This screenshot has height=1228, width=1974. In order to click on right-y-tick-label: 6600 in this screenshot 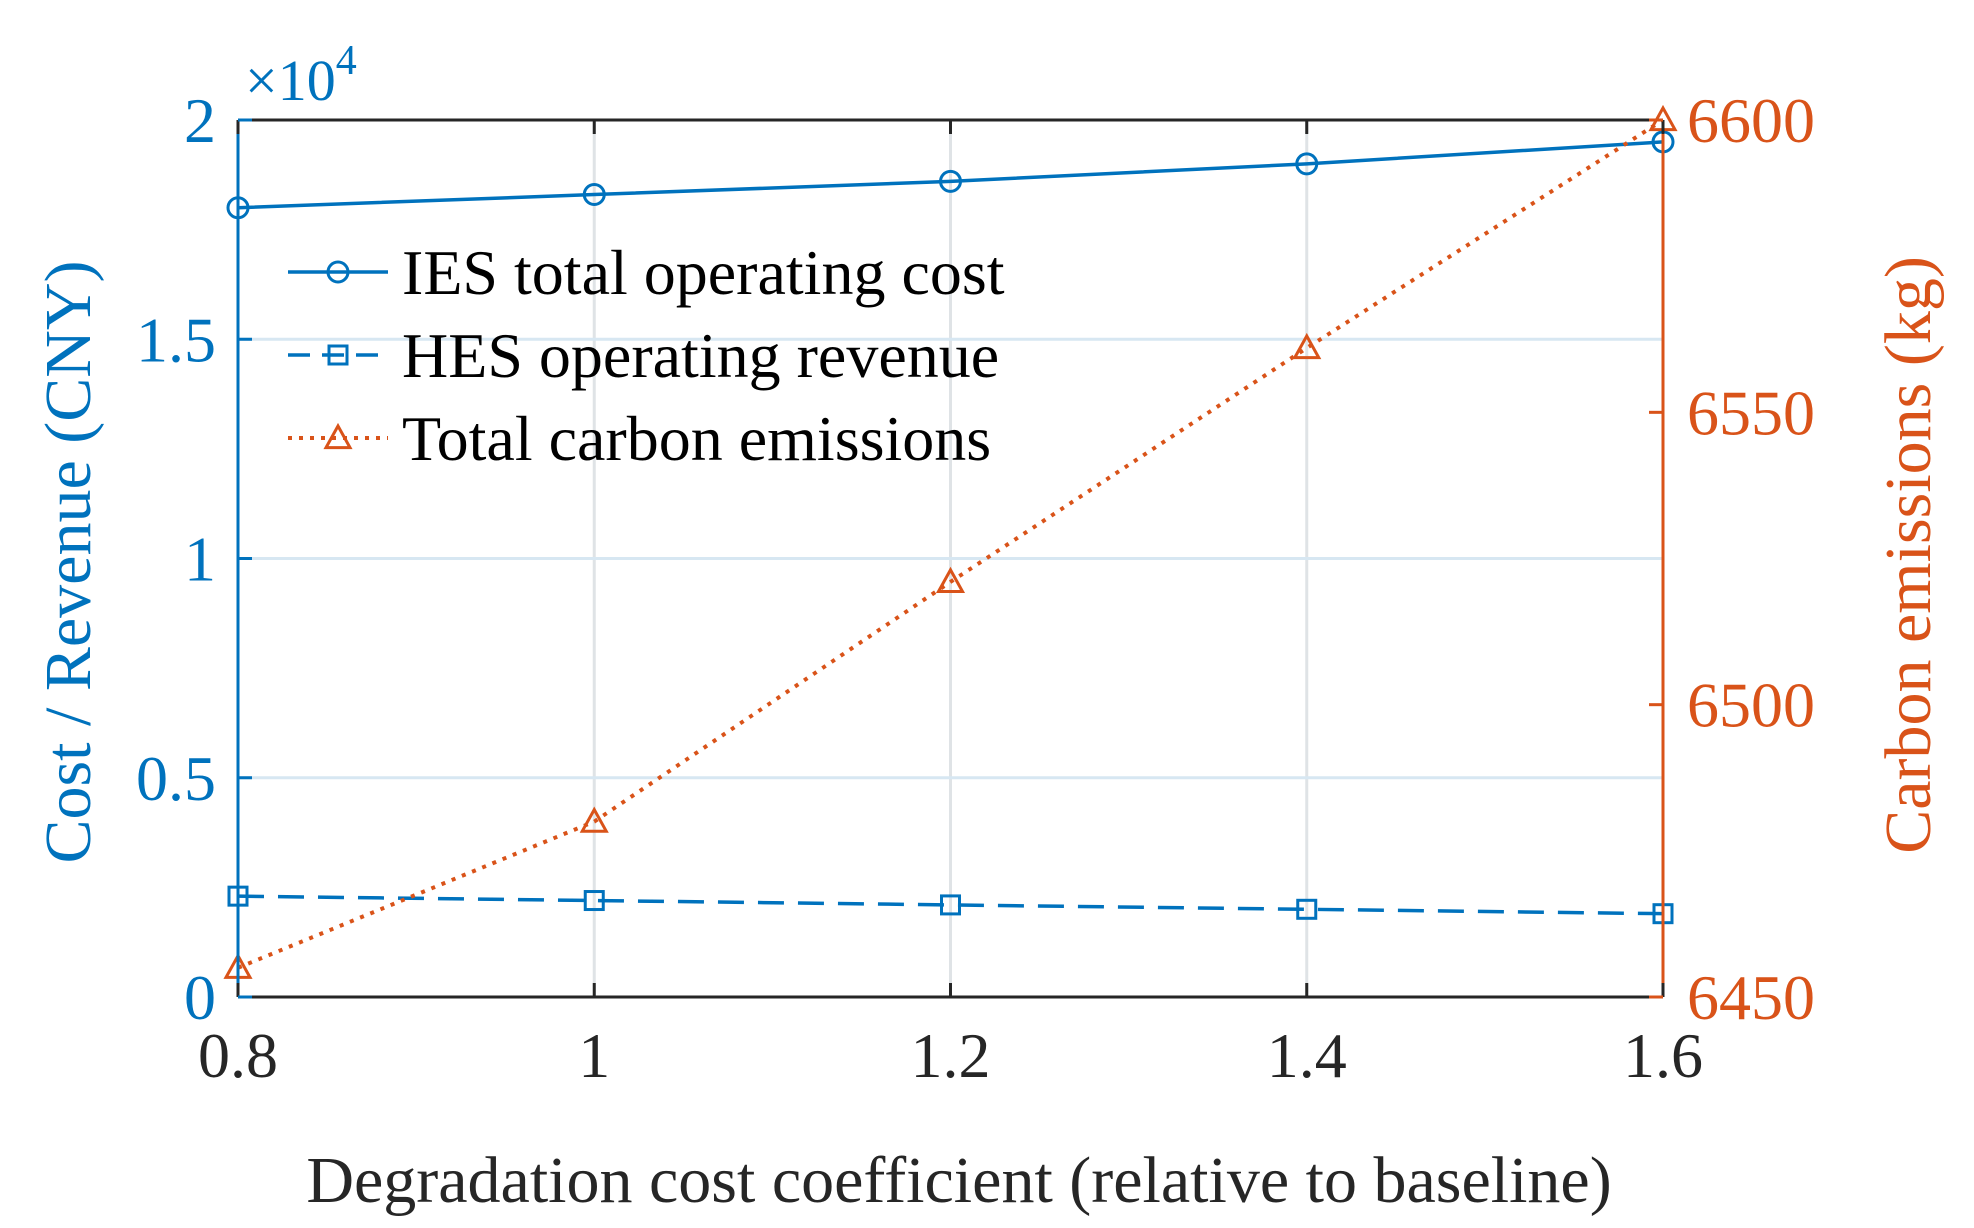, I will do `click(1751, 120)`.